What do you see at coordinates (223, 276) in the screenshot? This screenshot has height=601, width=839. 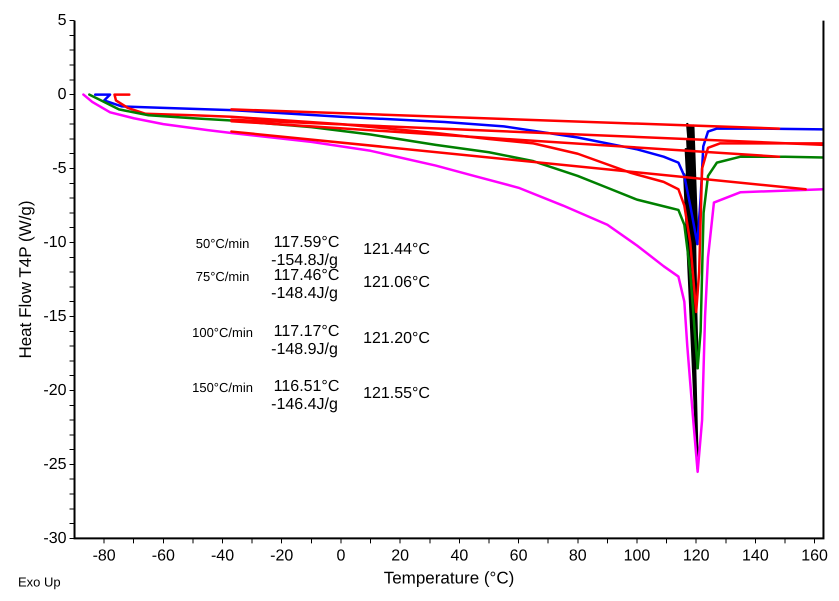 I see `annotation: 75°C/min` at bounding box center [223, 276].